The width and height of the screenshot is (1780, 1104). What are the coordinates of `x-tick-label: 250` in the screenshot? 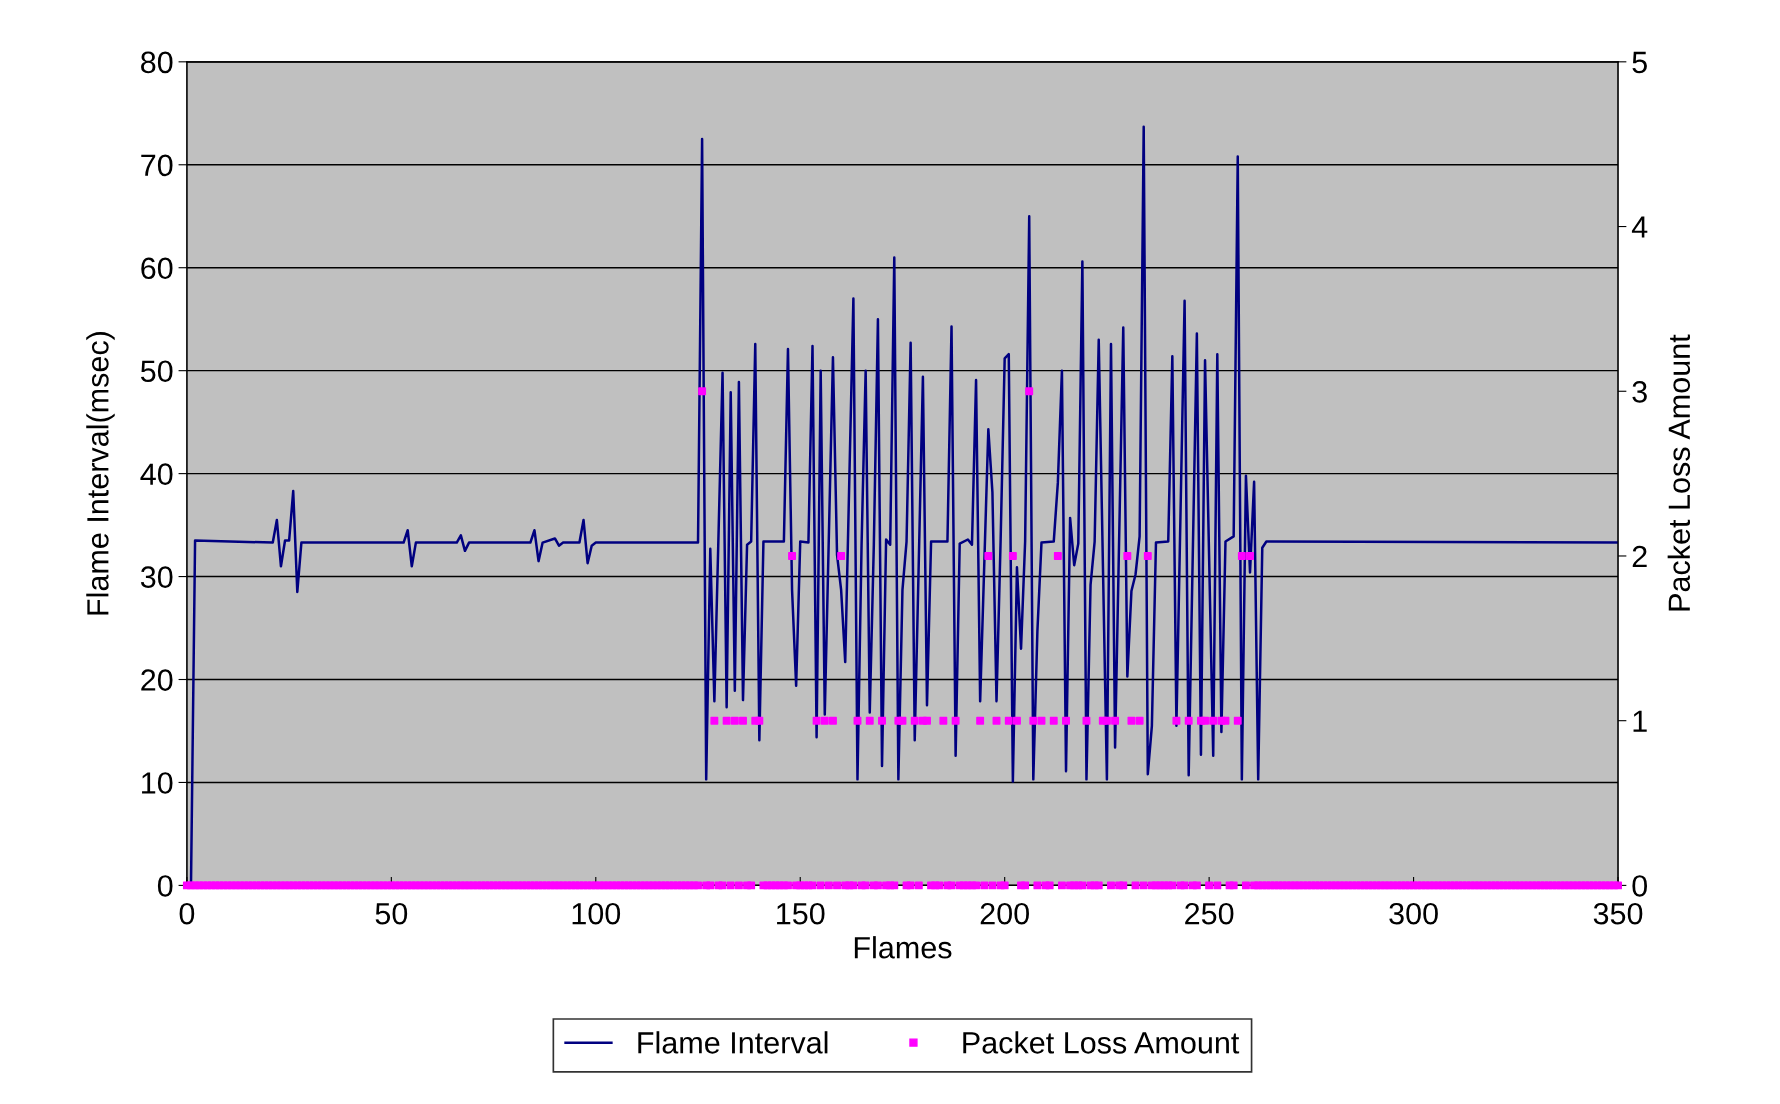 It's located at (1209, 913).